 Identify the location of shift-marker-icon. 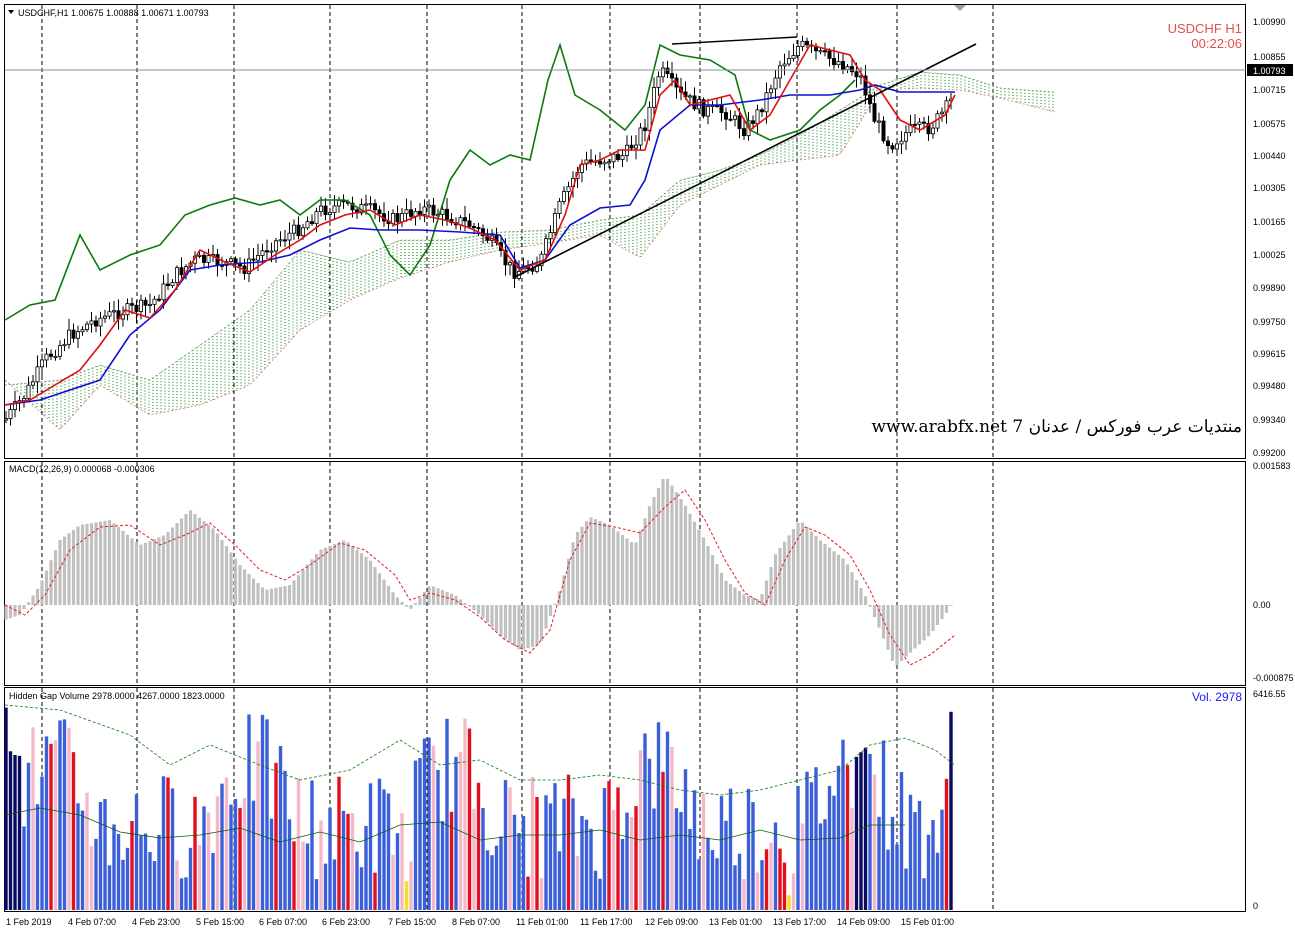
(960, 8).